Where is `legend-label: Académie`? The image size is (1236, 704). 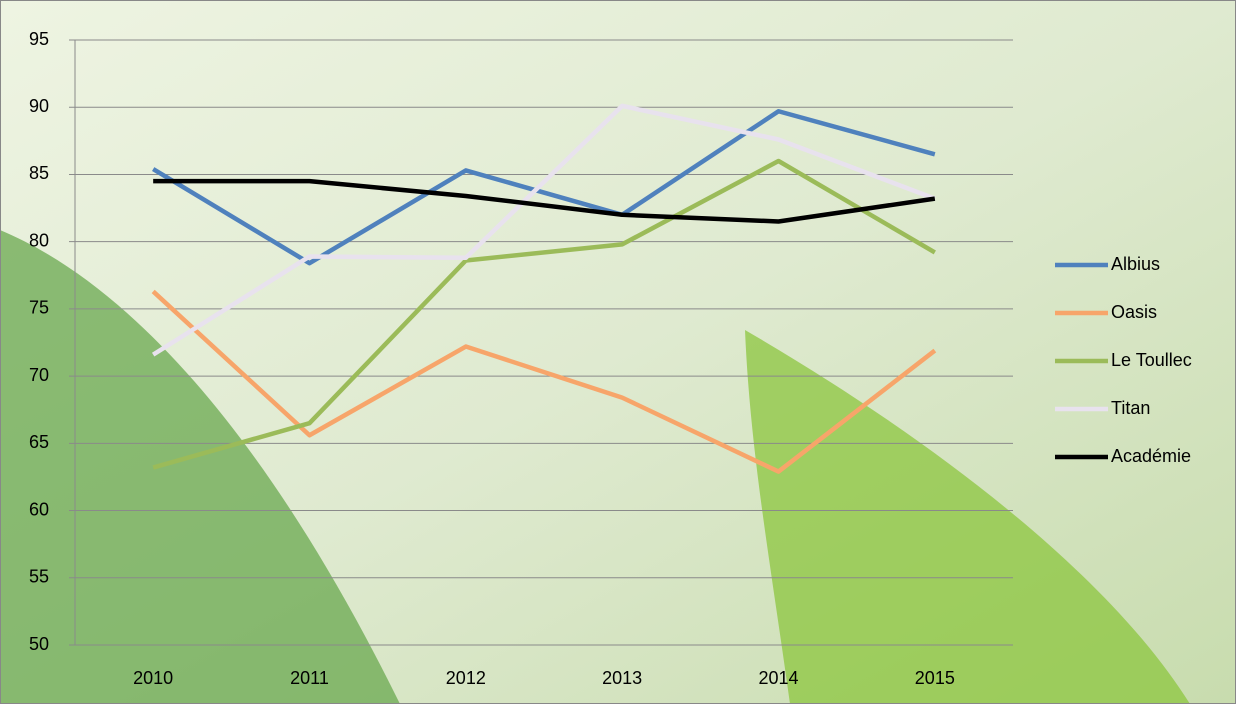 legend-label: Académie is located at coordinates (1151, 456).